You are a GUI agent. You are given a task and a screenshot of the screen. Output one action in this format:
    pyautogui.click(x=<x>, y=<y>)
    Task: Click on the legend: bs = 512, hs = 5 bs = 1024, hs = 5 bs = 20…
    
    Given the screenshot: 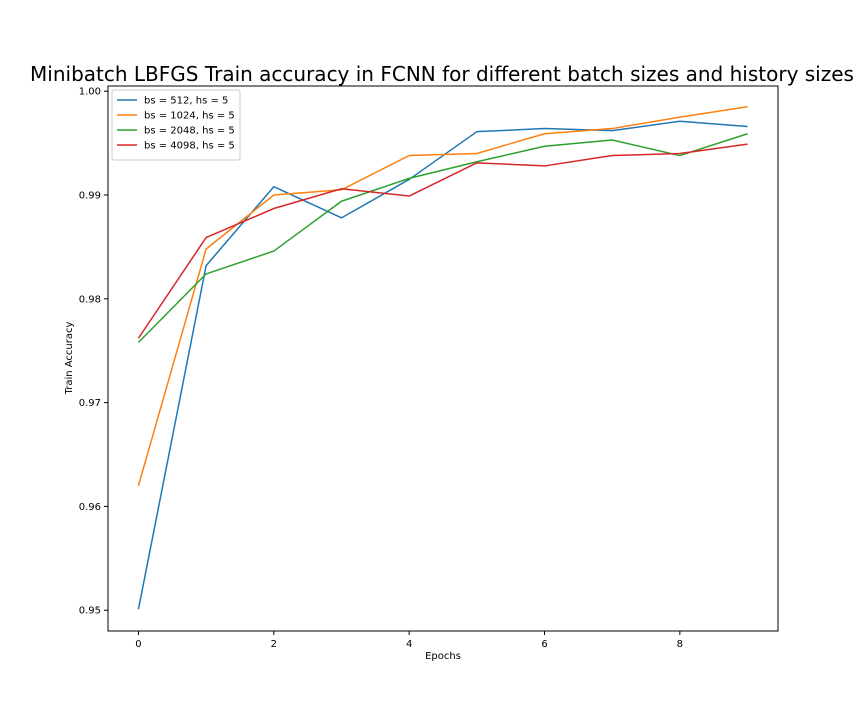 What is the action you would take?
    pyautogui.click(x=176, y=125)
    